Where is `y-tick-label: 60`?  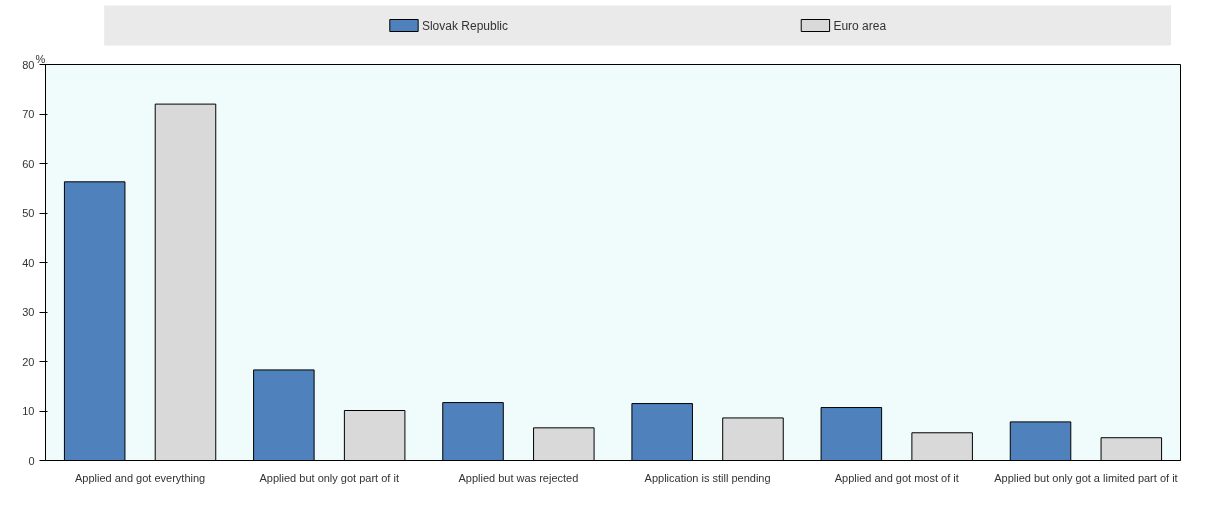 y-tick-label: 60 is located at coordinates (28, 163).